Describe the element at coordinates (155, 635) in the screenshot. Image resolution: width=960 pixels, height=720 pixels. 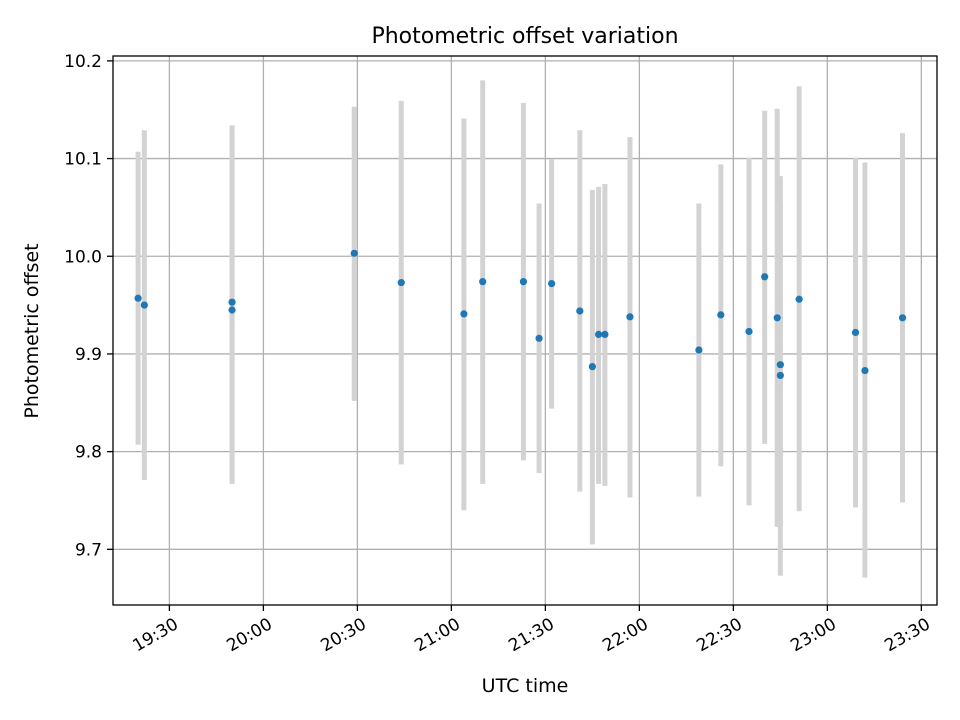
I see `x-tick-label: 19:30` at that location.